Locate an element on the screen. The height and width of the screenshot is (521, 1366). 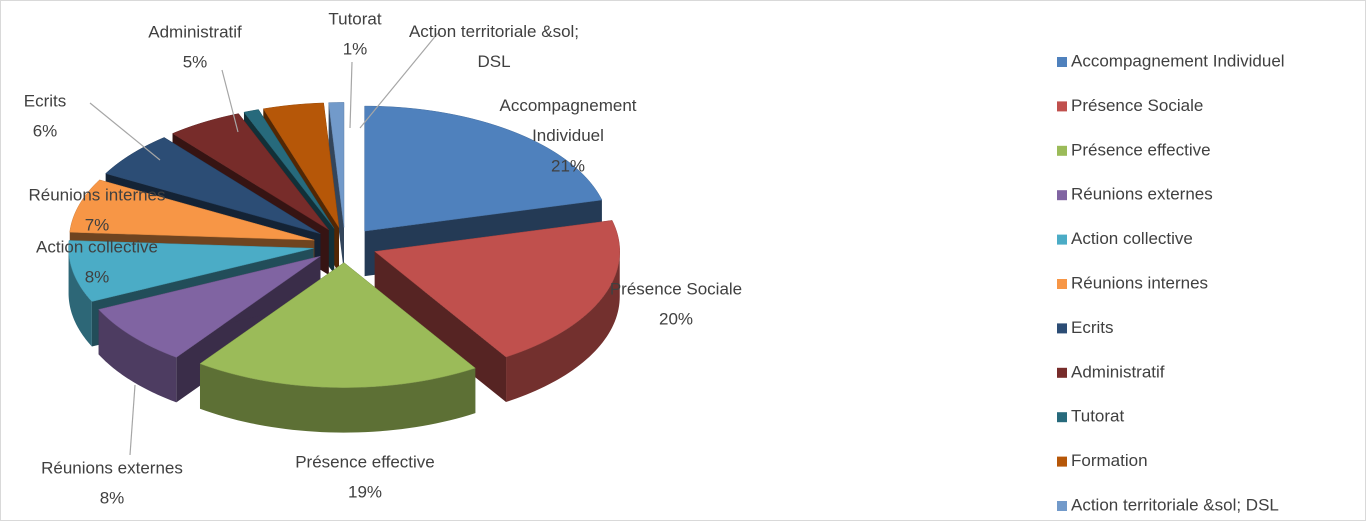
data-label-name: Action territoriale &sol; DSL is located at coordinates (494, 46).